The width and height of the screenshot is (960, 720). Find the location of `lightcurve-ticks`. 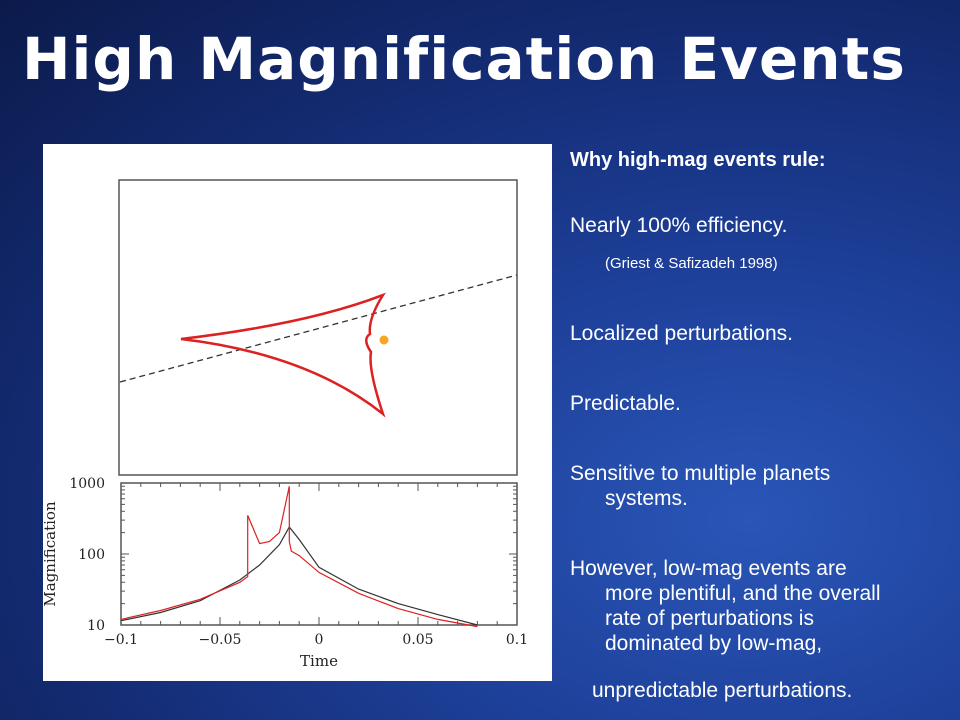

lightcurve-ticks is located at coordinates (319, 554).